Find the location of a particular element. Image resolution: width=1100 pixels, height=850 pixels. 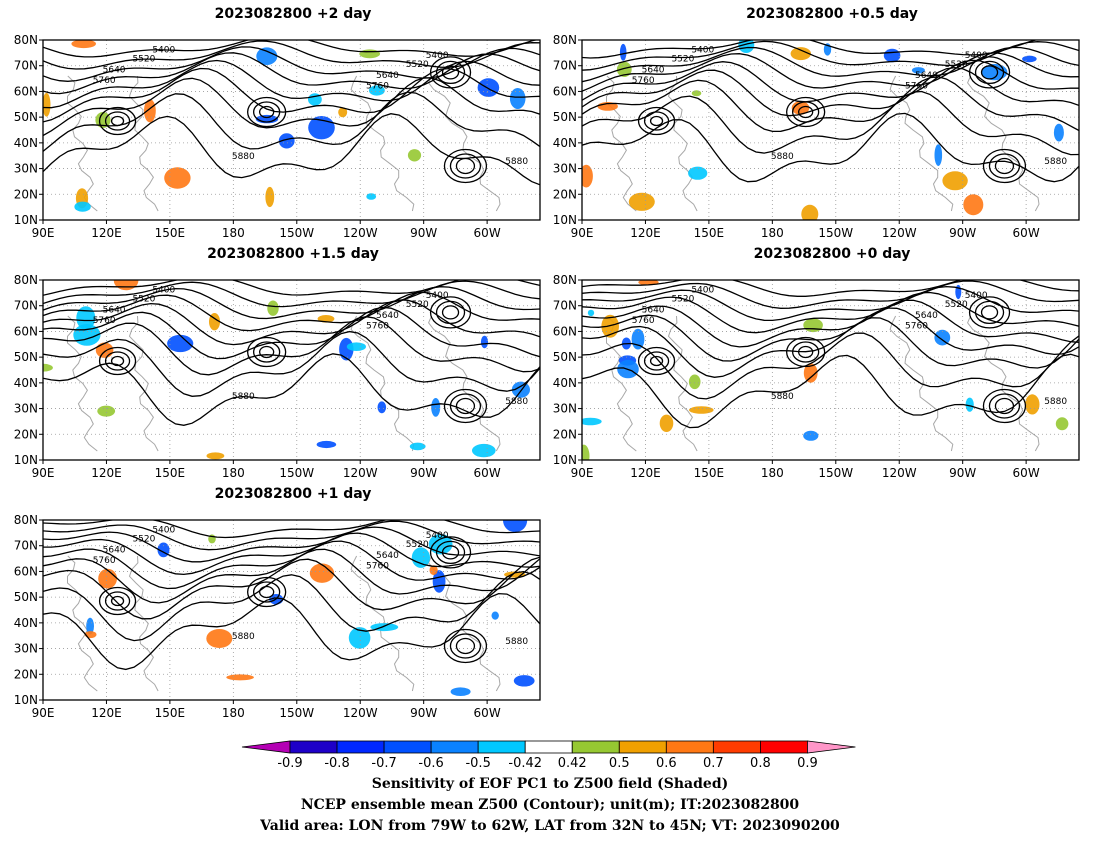

panel-title-p2day: 2023082800 +2 day is located at coordinates (293, 14).